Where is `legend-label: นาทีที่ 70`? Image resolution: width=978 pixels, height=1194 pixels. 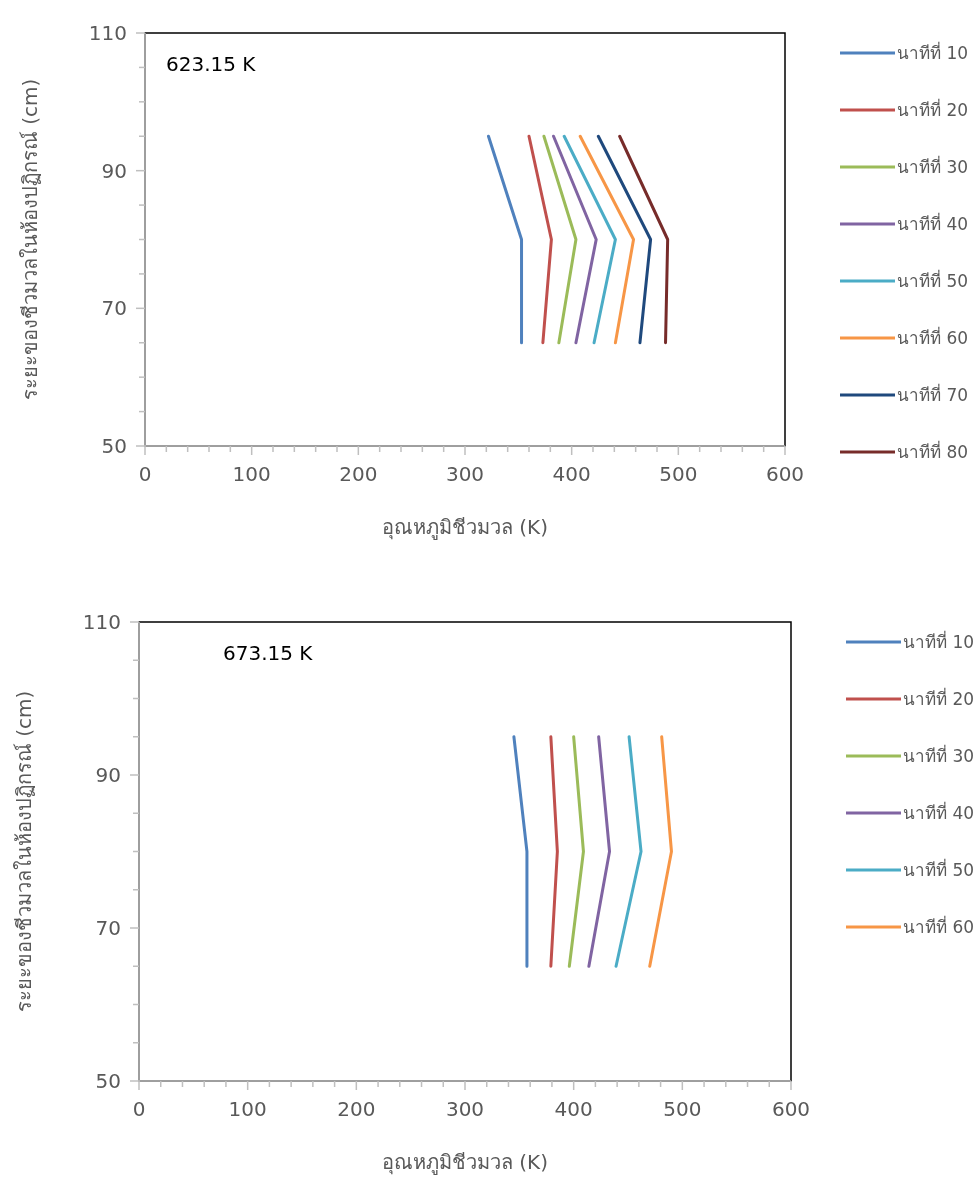 legend-label: นาทีที่ 70 is located at coordinates (933, 393).